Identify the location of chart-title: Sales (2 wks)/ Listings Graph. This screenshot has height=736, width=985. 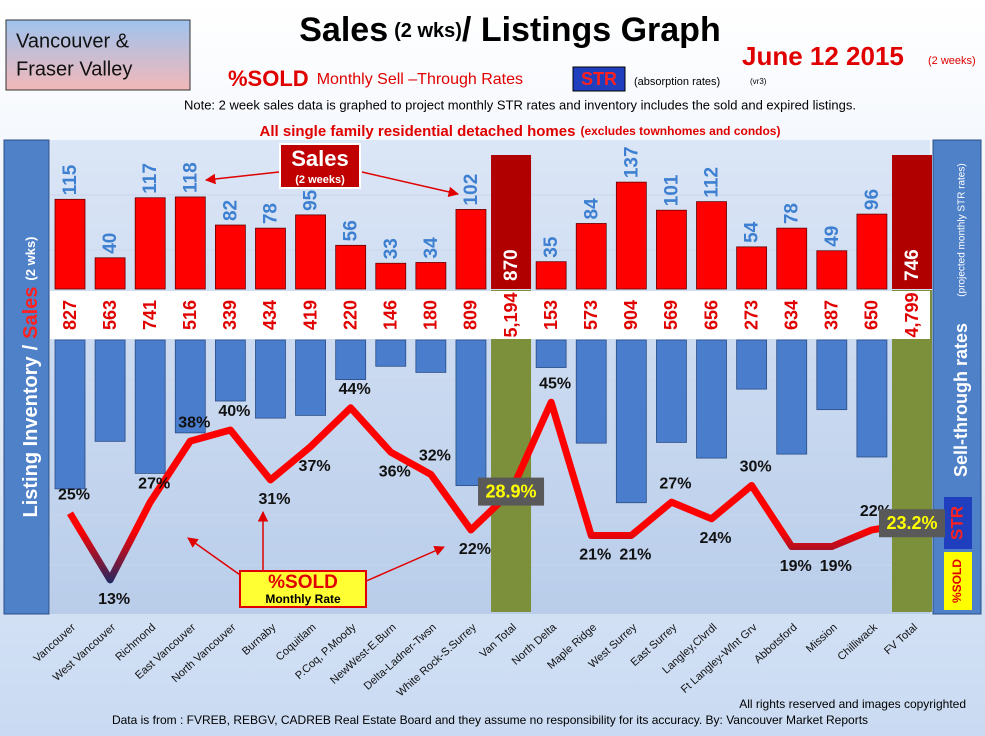
(509, 30).